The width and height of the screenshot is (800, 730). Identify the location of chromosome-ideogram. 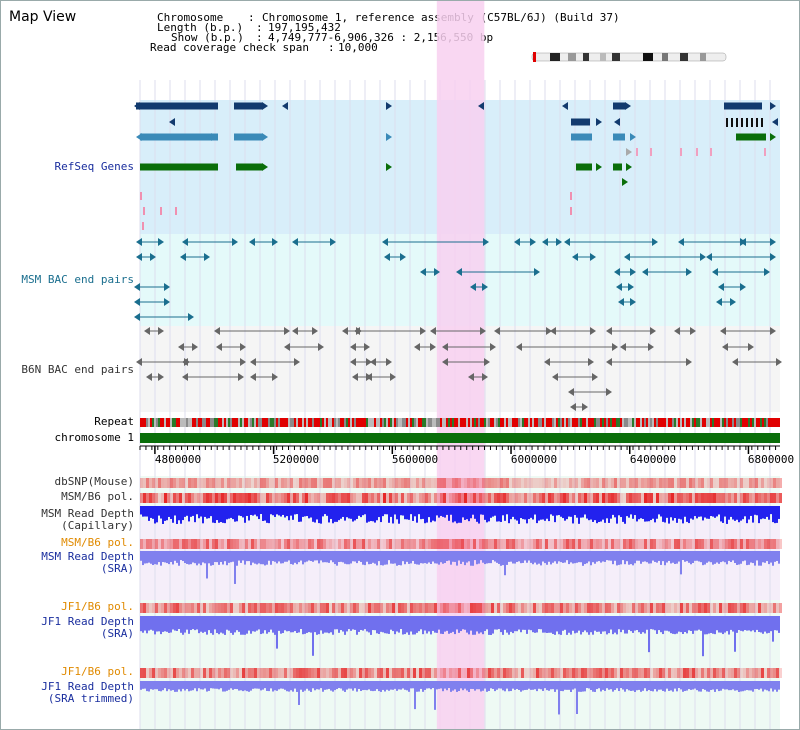
(629, 57).